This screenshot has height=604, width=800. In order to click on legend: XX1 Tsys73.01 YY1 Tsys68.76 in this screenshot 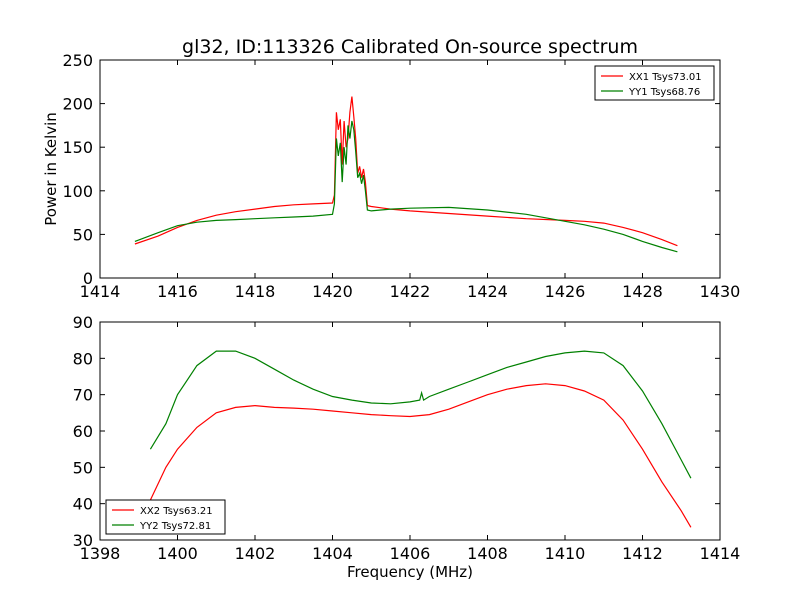, I will do `click(654, 83)`.